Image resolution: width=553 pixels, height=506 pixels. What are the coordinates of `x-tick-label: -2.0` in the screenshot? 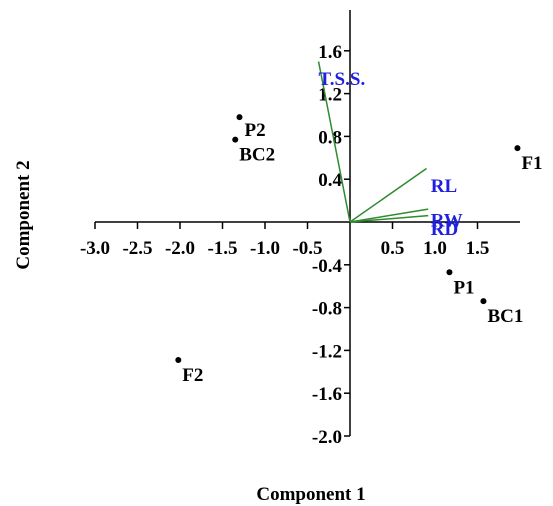 It's located at (180, 248).